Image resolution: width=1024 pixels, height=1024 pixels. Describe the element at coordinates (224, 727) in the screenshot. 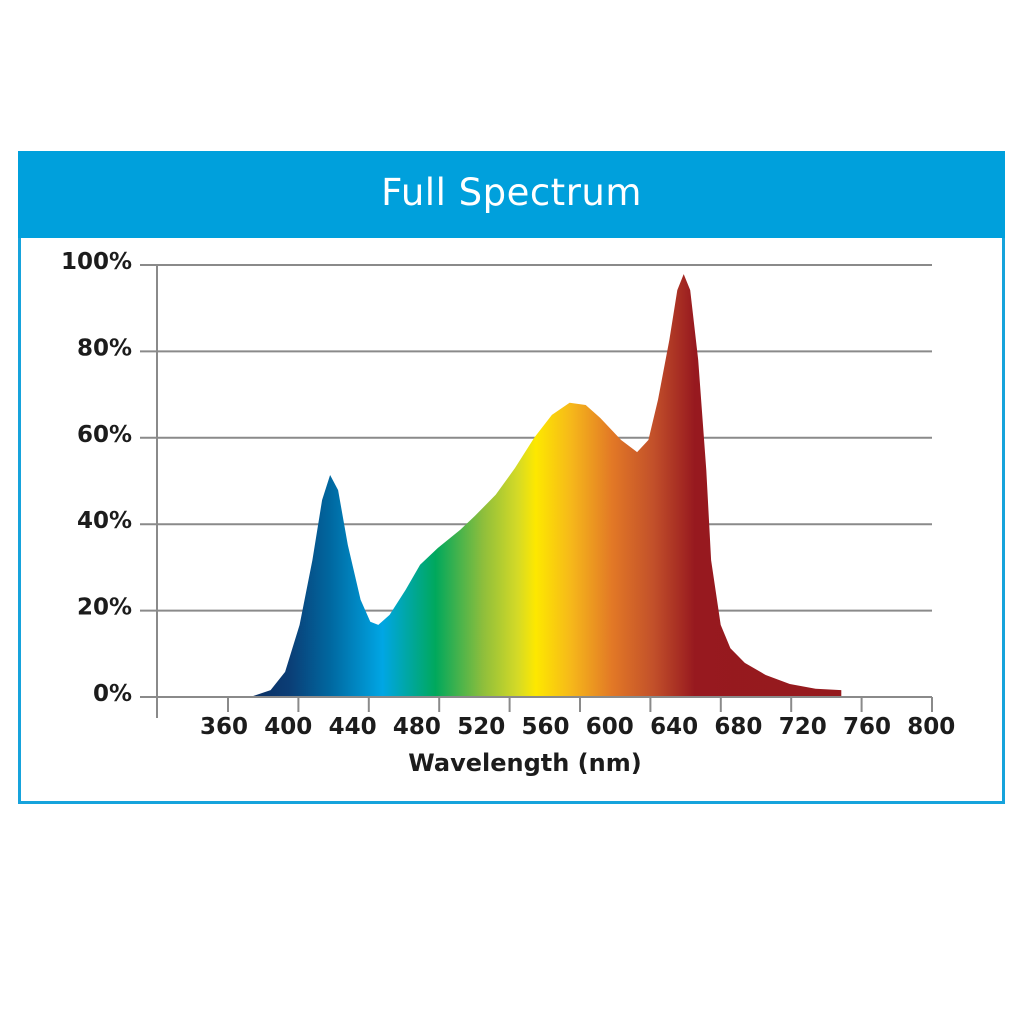

I see `x-tick-label: 360` at that location.